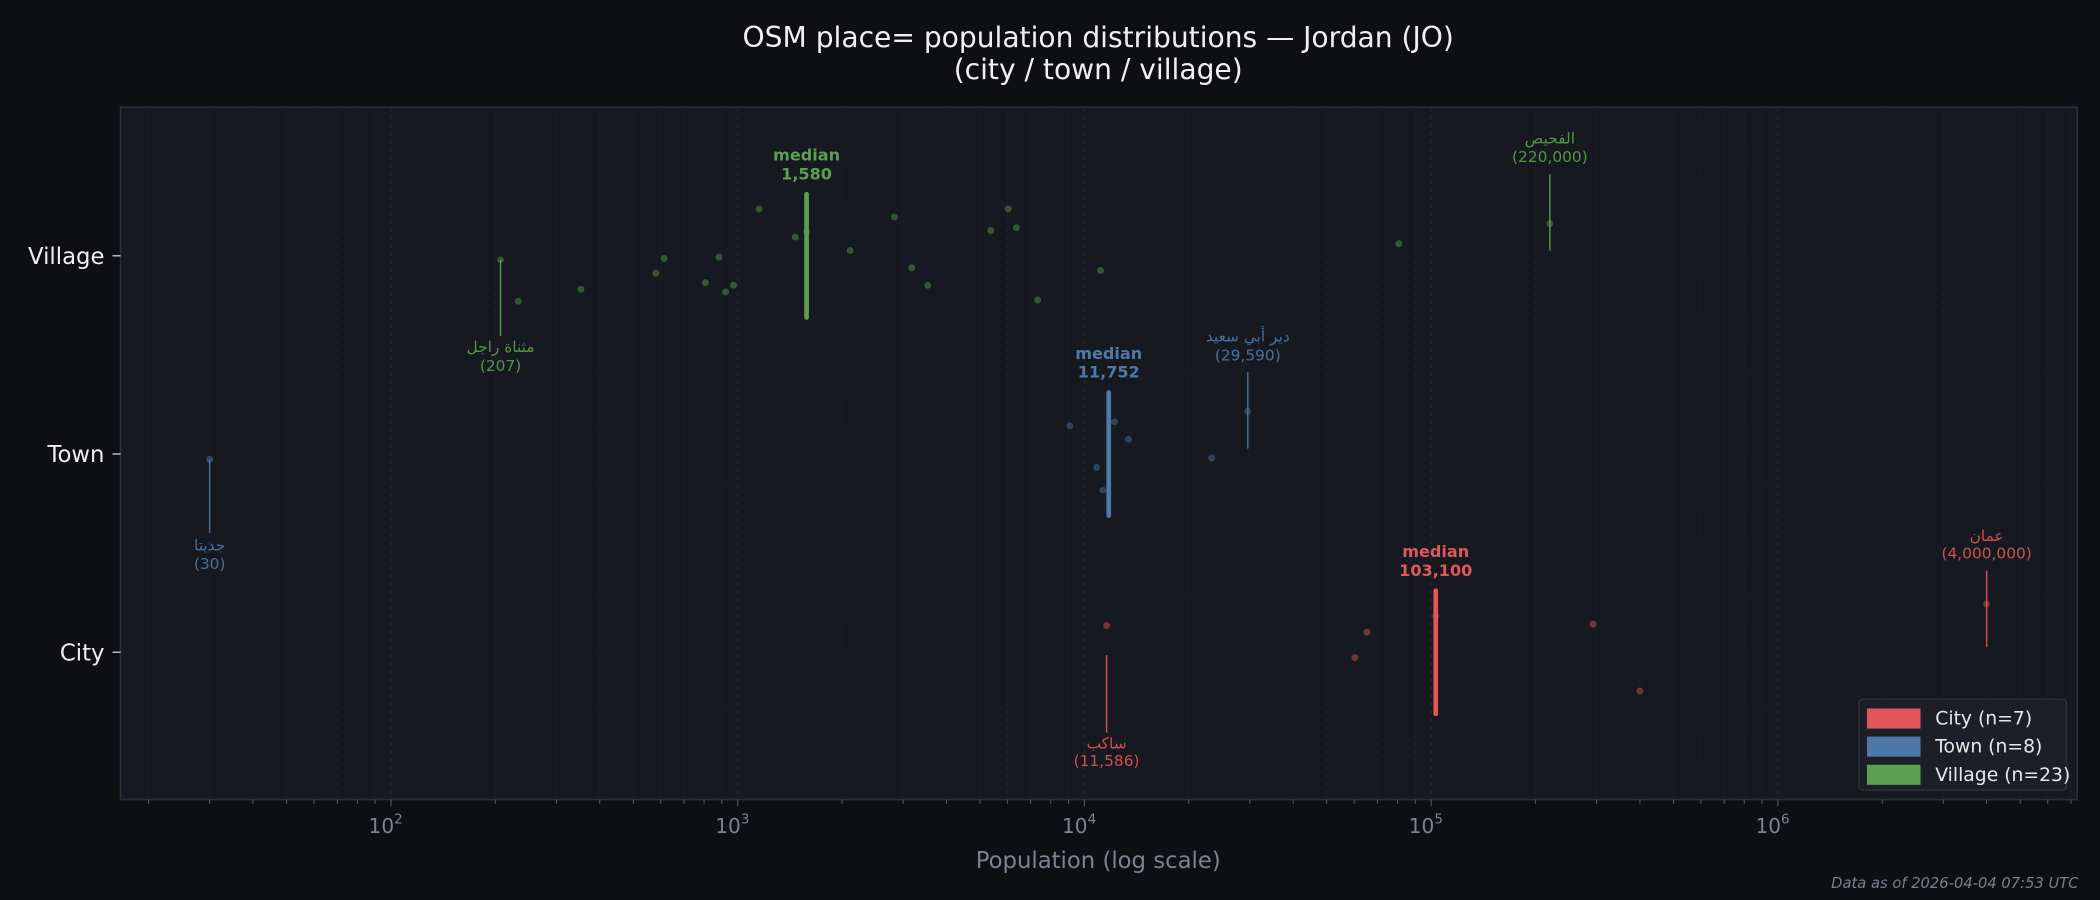 This screenshot has width=2100, height=900. Describe the element at coordinates (1550, 157) in the screenshot. I see `annotation-value: (220,000)` at that location.